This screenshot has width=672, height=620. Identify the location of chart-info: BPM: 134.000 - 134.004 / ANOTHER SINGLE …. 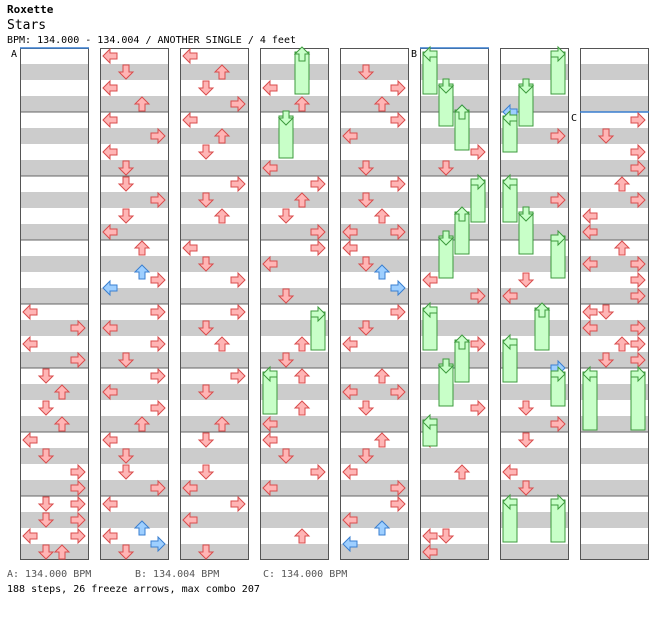
(151, 40).